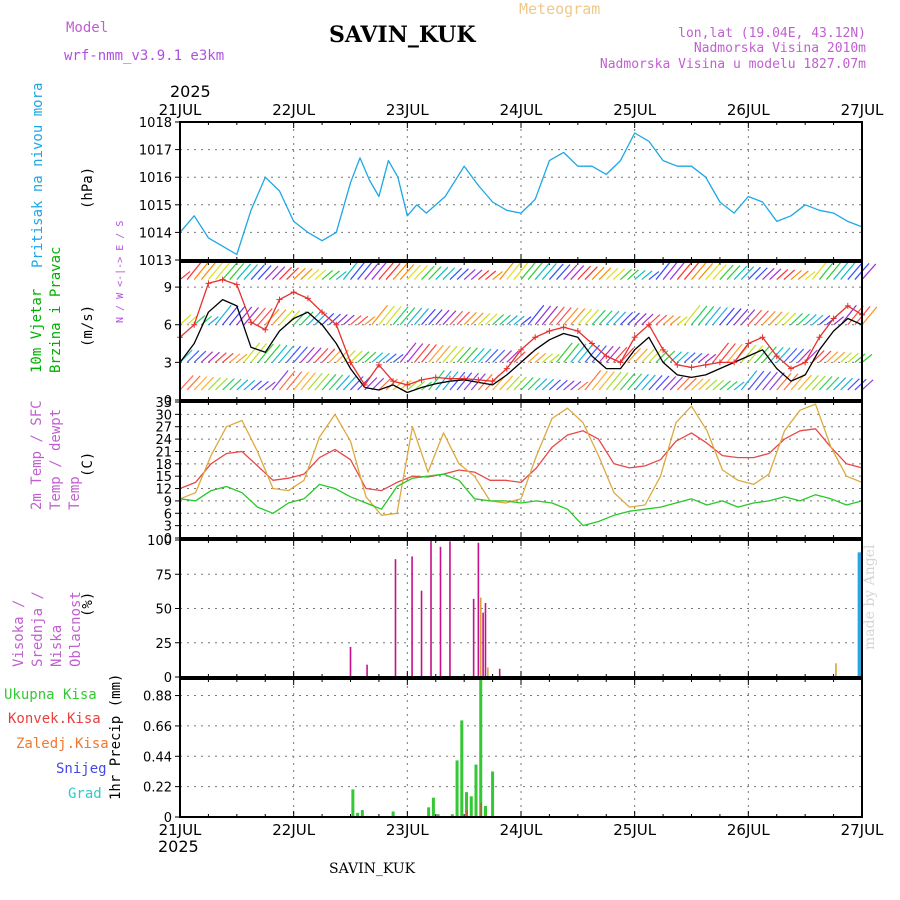  What do you see at coordinates (54, 719) in the screenshot?
I see `legend-convective-rain: Konvek.Kisa` at bounding box center [54, 719].